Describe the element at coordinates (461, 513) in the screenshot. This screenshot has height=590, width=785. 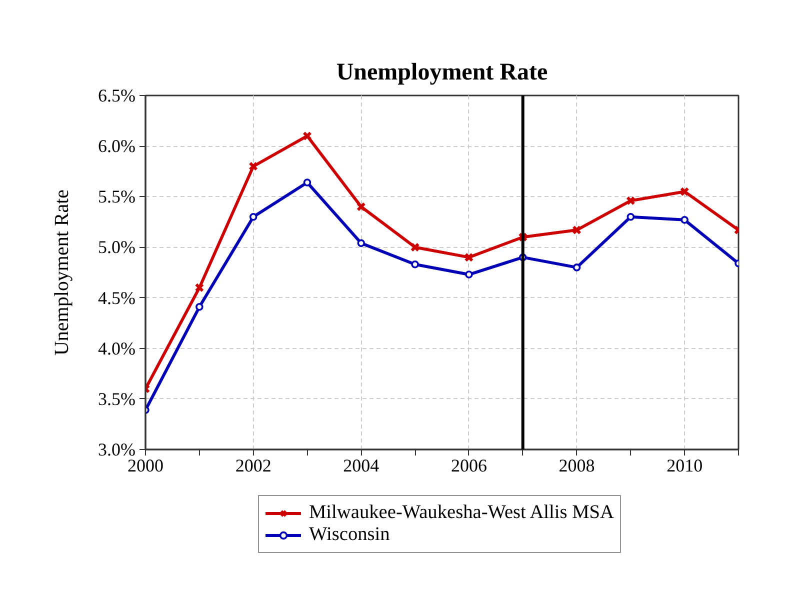
I see `legend-label: Milwaukee-Waukesha-West Allis MSA` at that location.